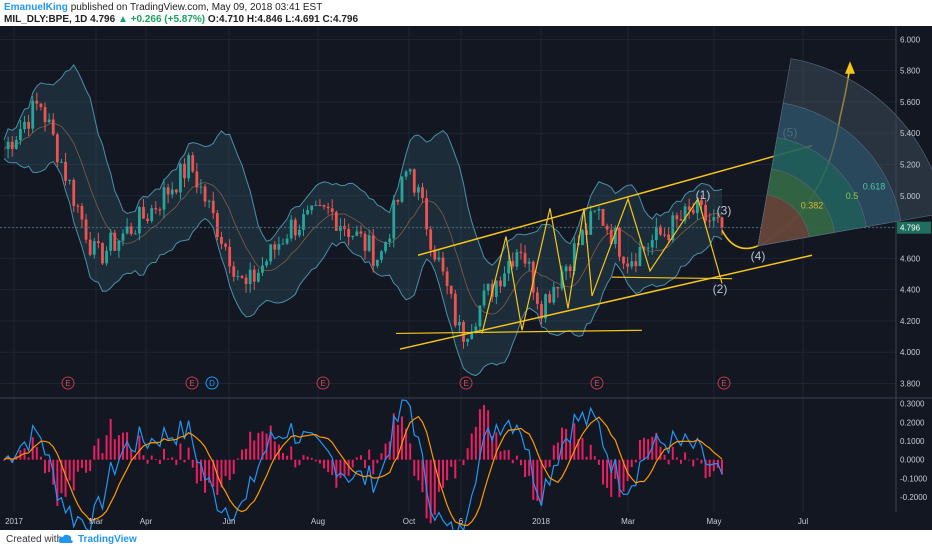 Image resolution: width=932 pixels, height=550 pixels. I want to click on last-price-tag, so click(914, 227).